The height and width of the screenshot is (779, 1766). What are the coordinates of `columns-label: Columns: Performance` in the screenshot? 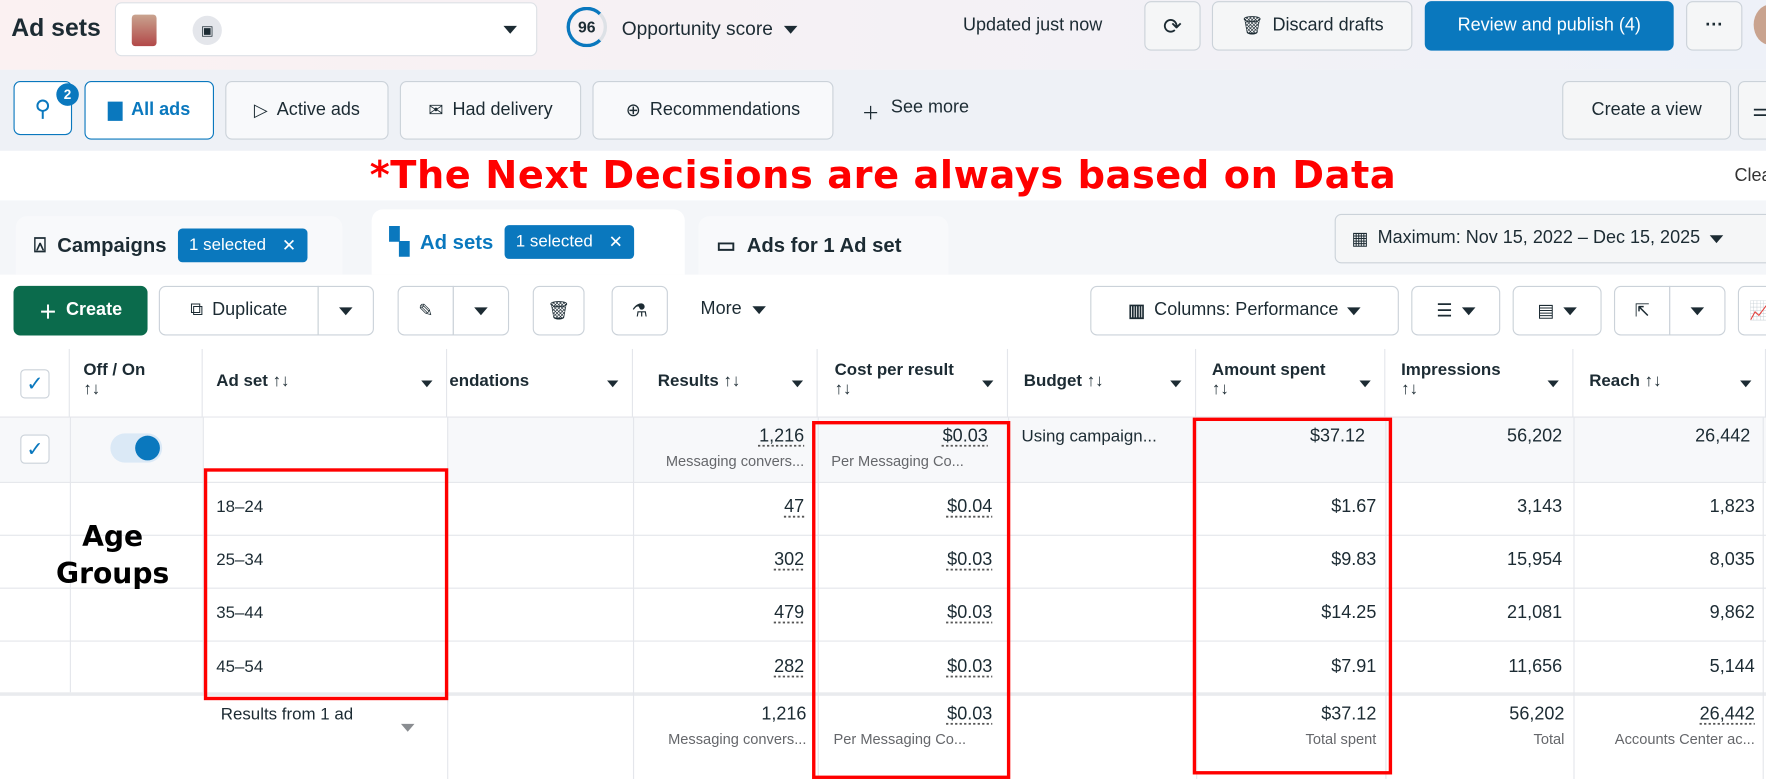 It's located at (1246, 310).